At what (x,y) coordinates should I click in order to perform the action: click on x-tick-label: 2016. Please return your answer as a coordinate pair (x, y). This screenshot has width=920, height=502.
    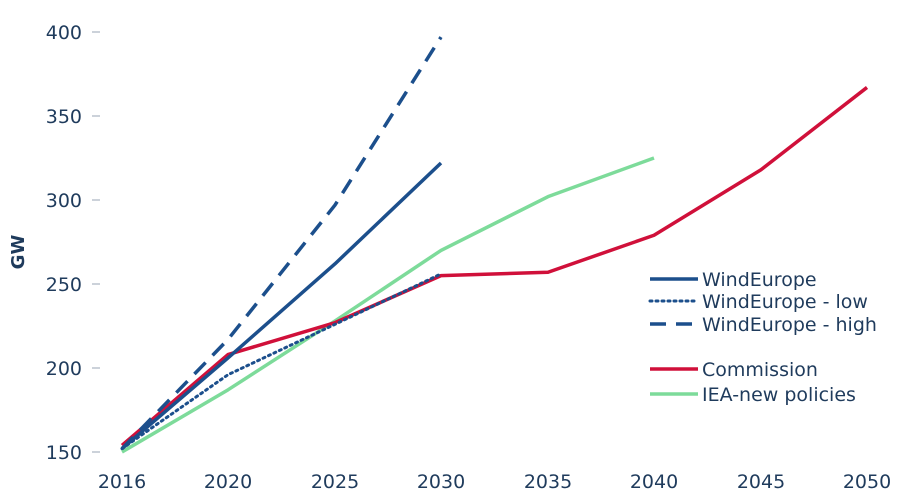
    Looking at the image, I should click on (122, 482).